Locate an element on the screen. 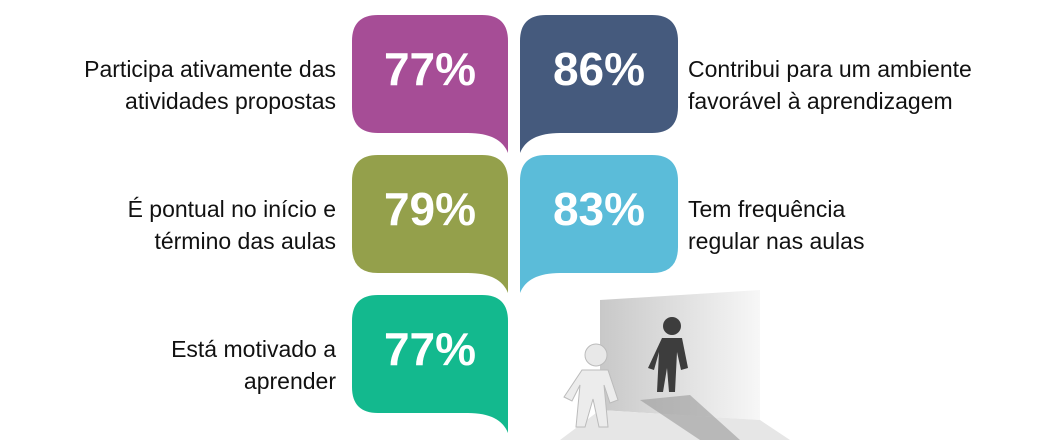 Image resolution: width=1051 pixels, height=444 pixels. item-label: É pontual no início e is located at coordinates (232, 209).